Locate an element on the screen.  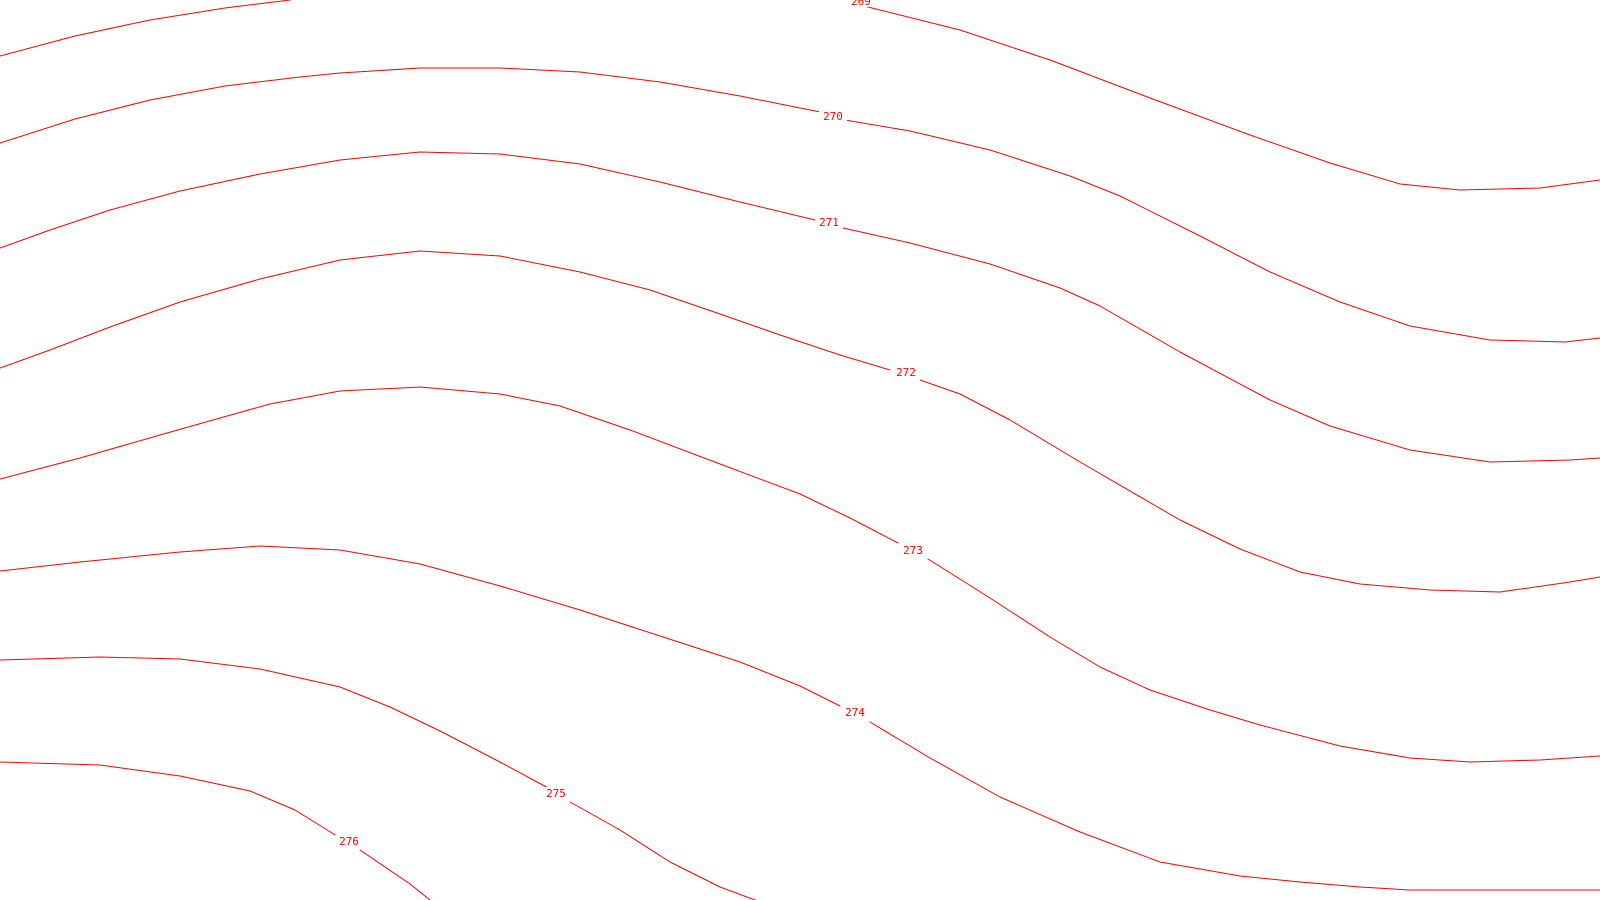
contour-label-273: 273 is located at coordinates (913, 550).